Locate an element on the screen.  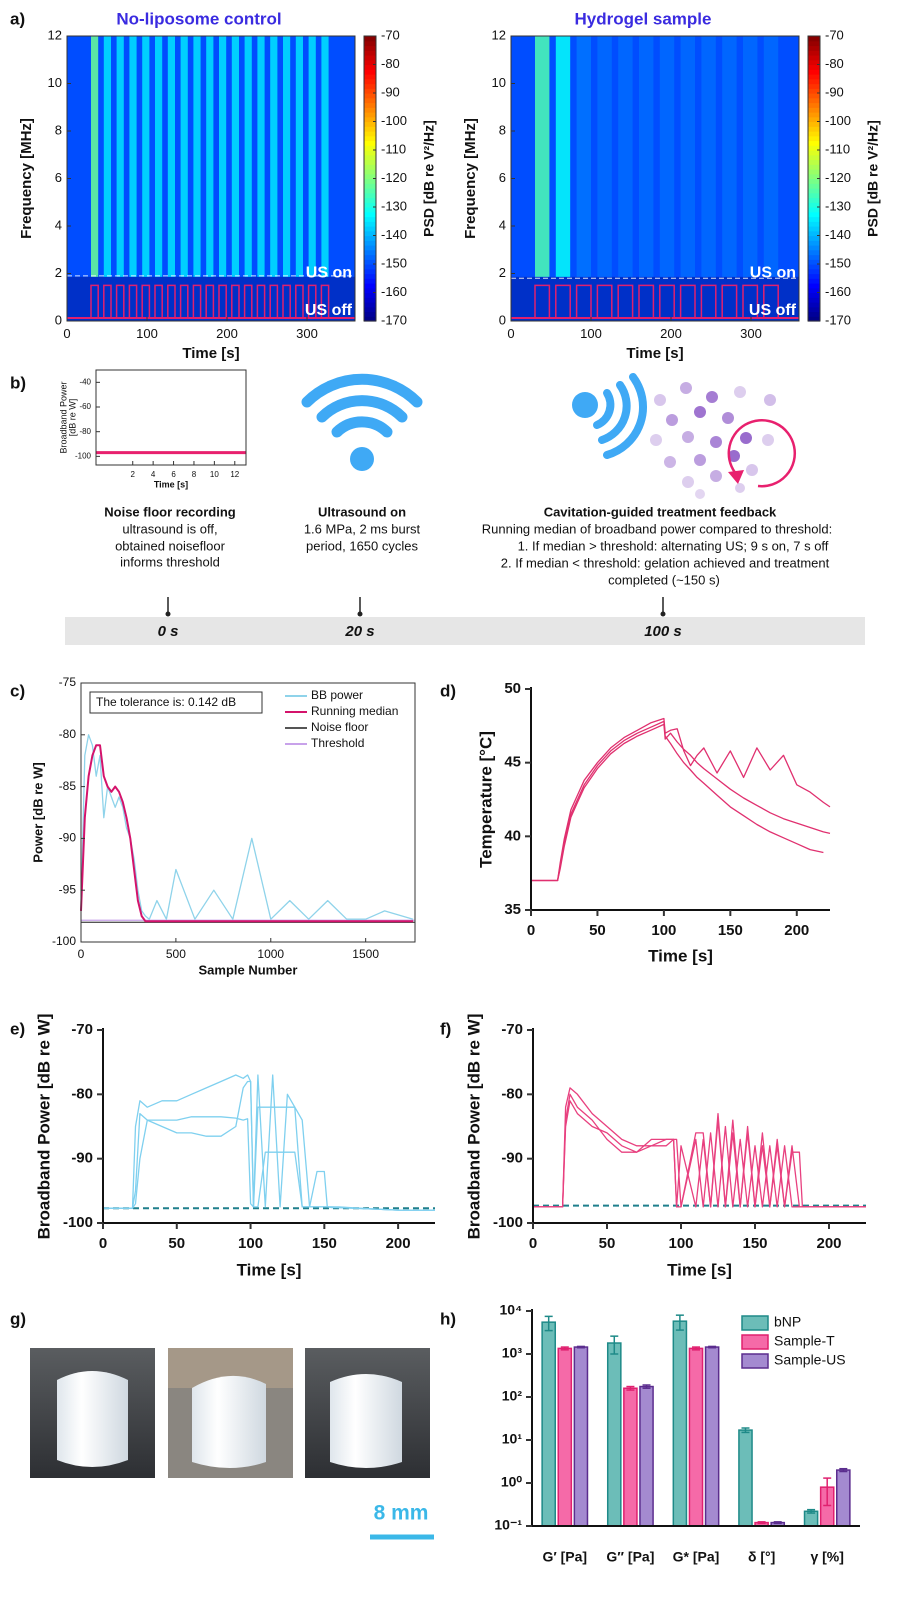
spectrogram-low-band is located at coordinates (655, 298).